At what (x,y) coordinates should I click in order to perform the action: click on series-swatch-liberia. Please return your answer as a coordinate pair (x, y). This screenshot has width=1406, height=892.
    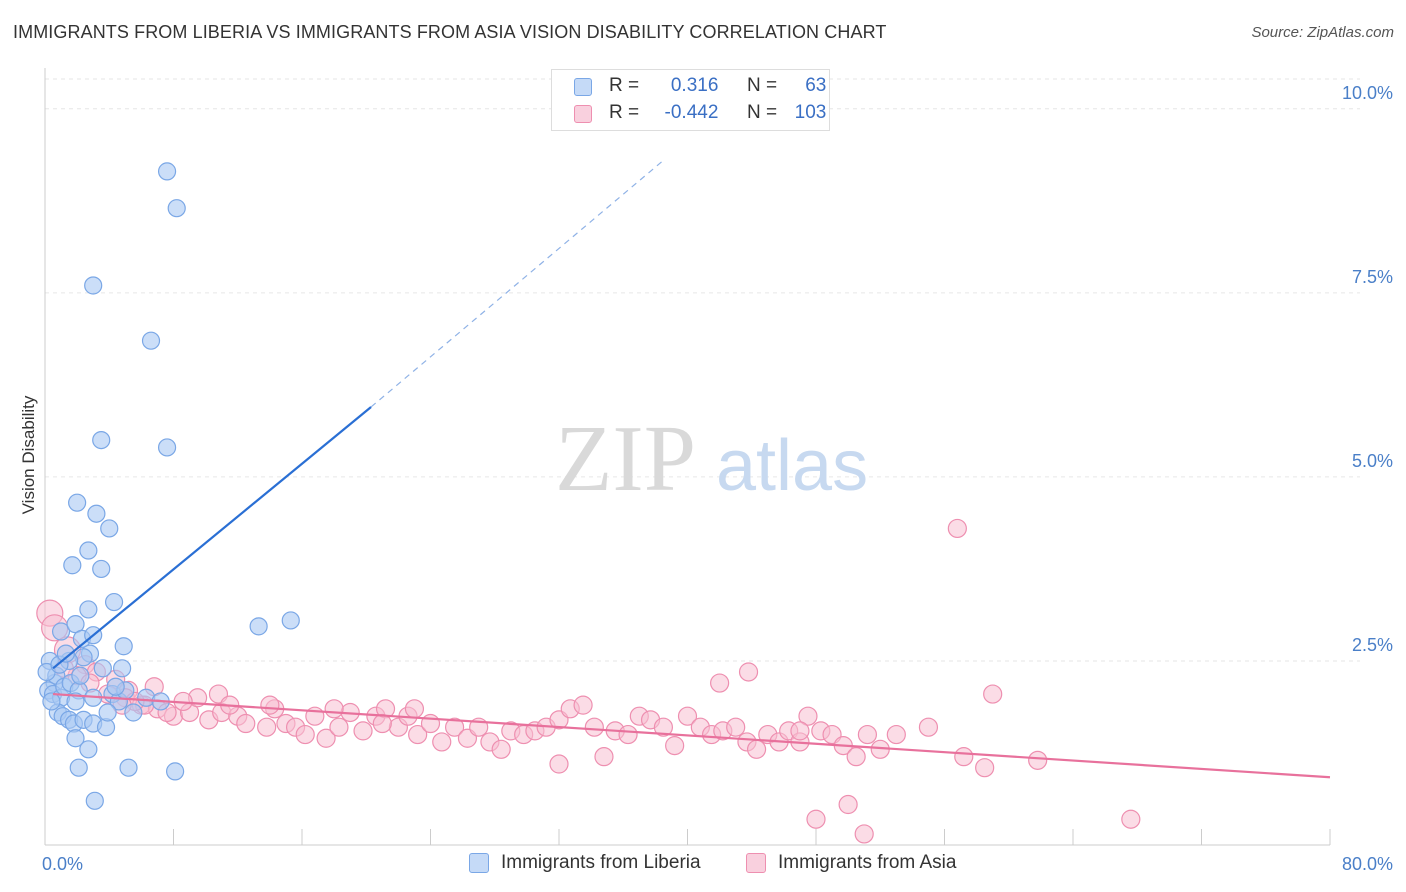
    Looking at the image, I should click on (479, 863).